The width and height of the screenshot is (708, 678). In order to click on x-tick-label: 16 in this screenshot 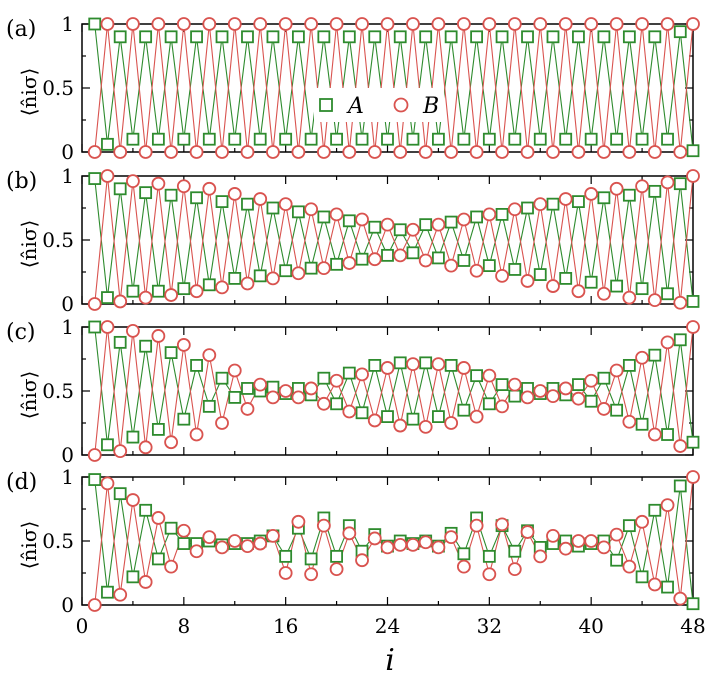, I will do `click(285, 626)`.